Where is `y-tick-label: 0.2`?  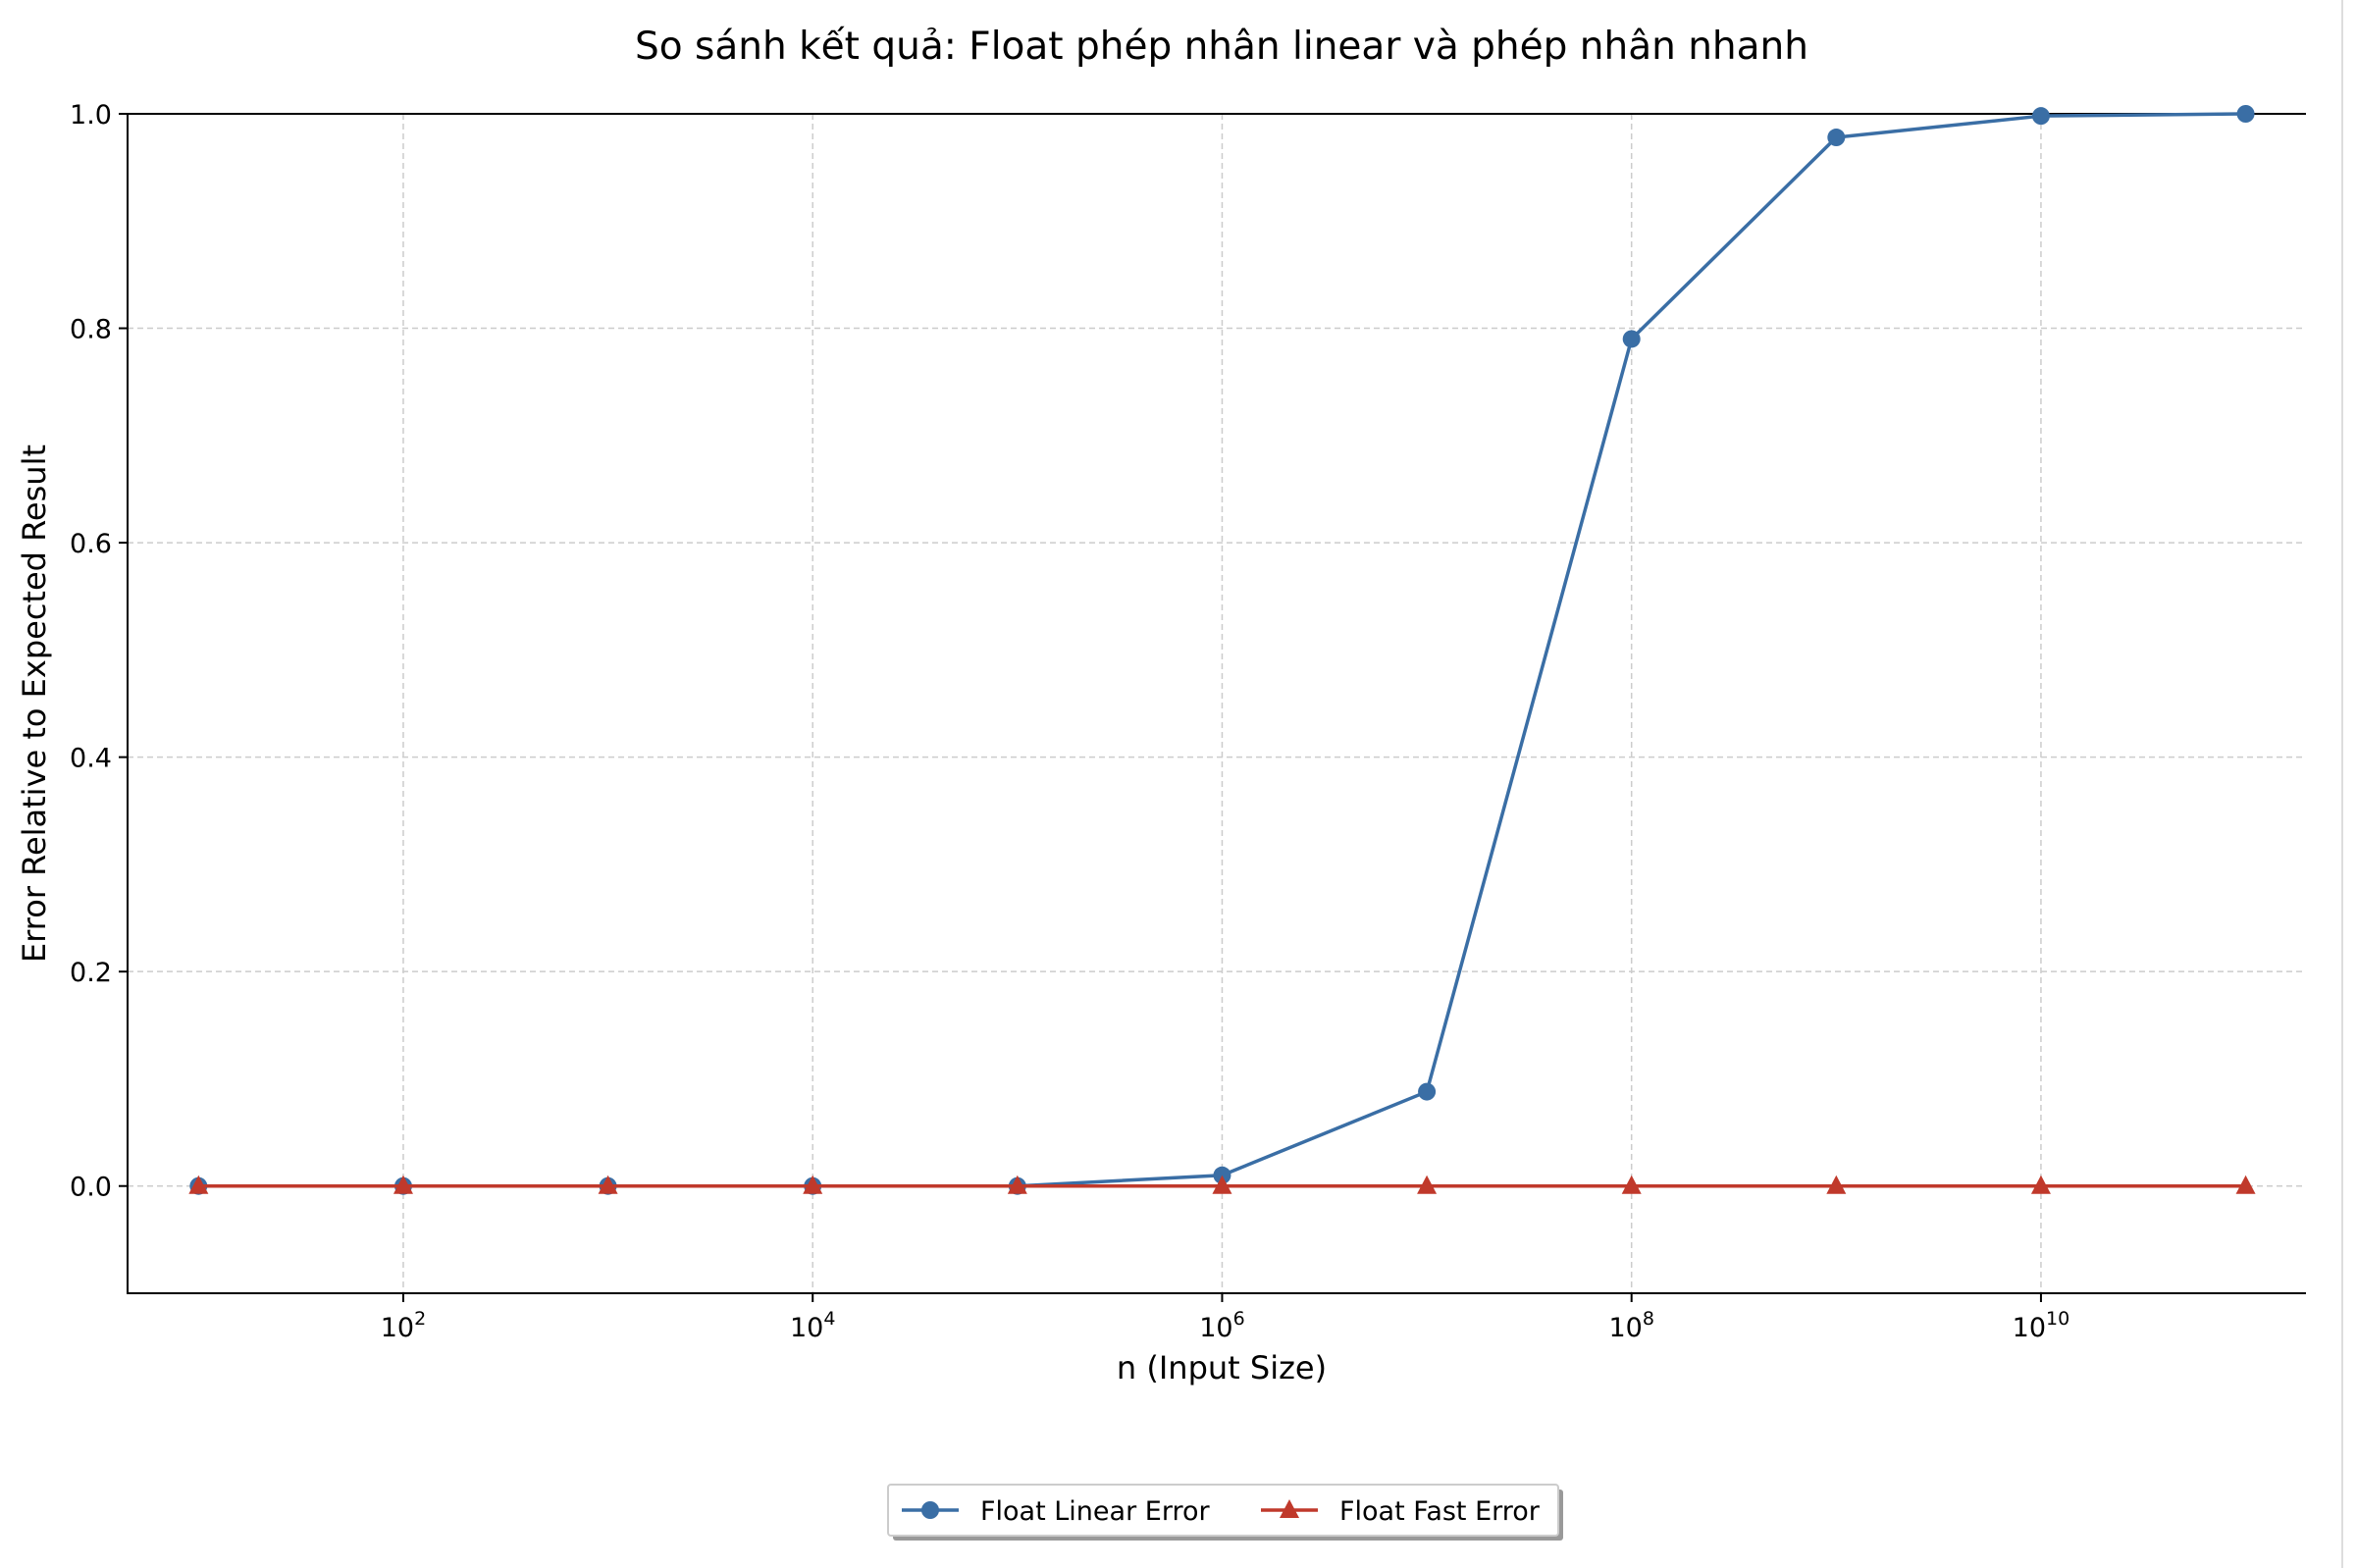
y-tick-label: 0.2 is located at coordinates (91, 973).